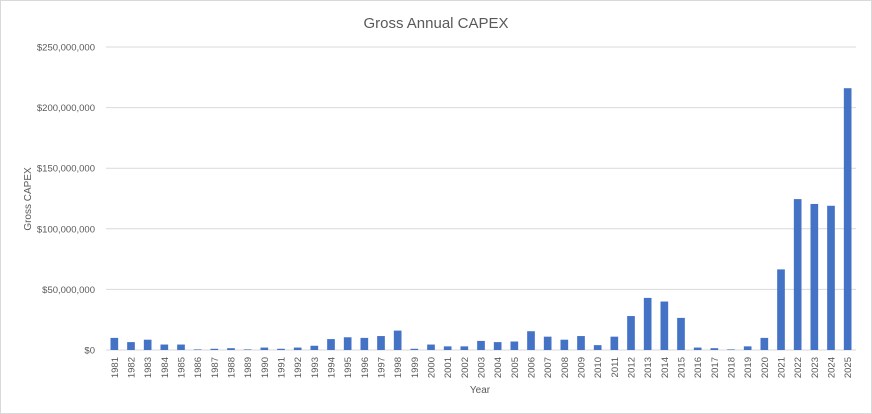 The height and width of the screenshot is (414, 872). I want to click on bar-2014, so click(664, 325).